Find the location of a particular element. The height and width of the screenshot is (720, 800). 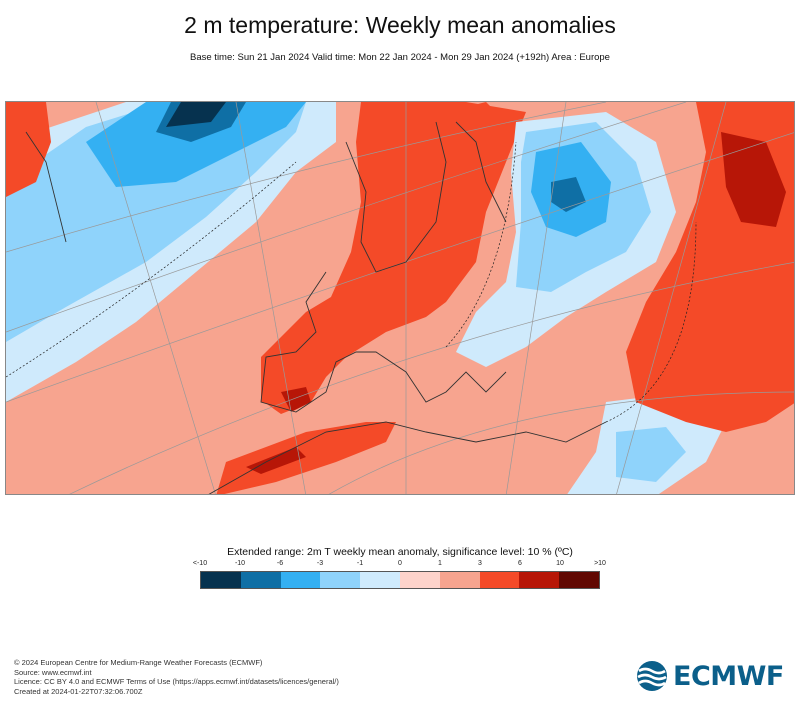

legend-tick: >10 is located at coordinates (600, 563).